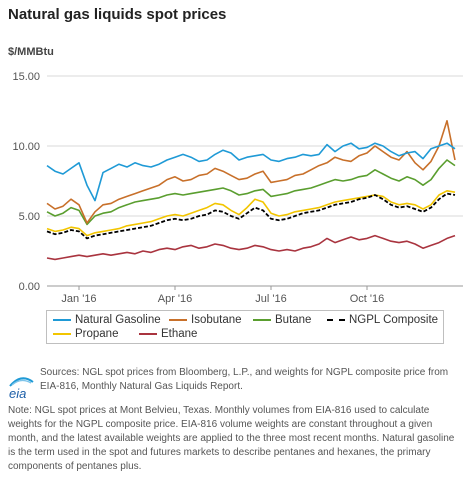 This screenshot has width=469, height=482. Describe the element at coordinates (62, 334) in the screenshot. I see `legend-swatch-propane` at that location.